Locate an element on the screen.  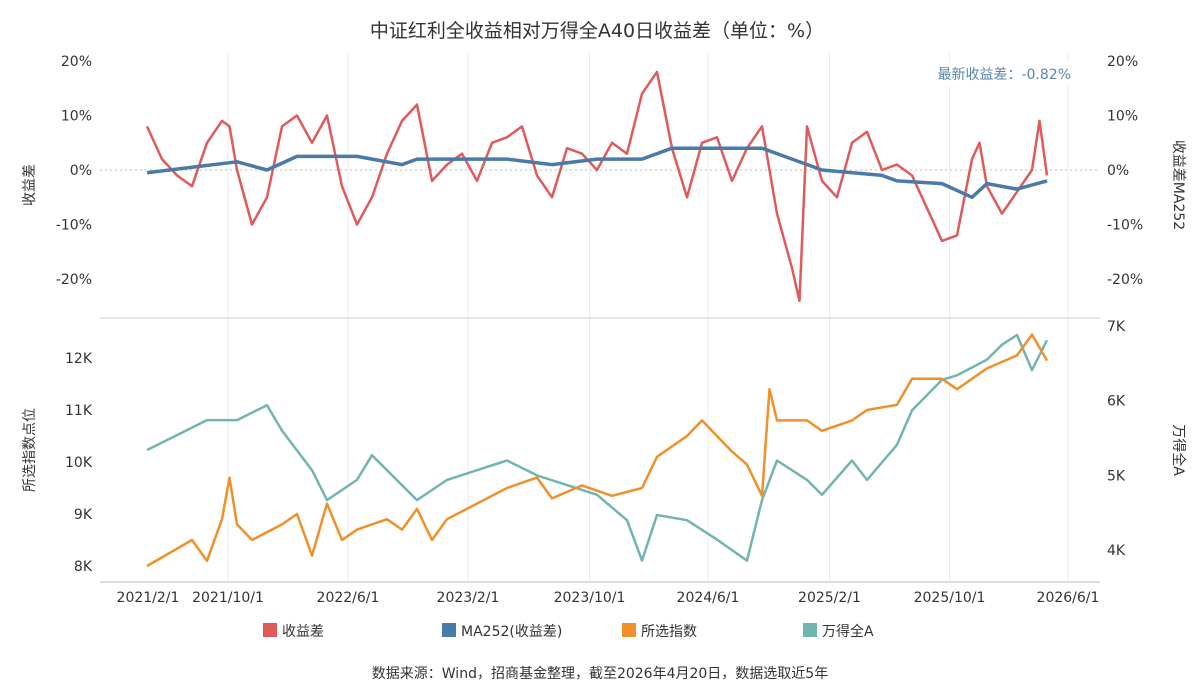
x-tick-label: 2026/6/1 is located at coordinates (1068, 598).